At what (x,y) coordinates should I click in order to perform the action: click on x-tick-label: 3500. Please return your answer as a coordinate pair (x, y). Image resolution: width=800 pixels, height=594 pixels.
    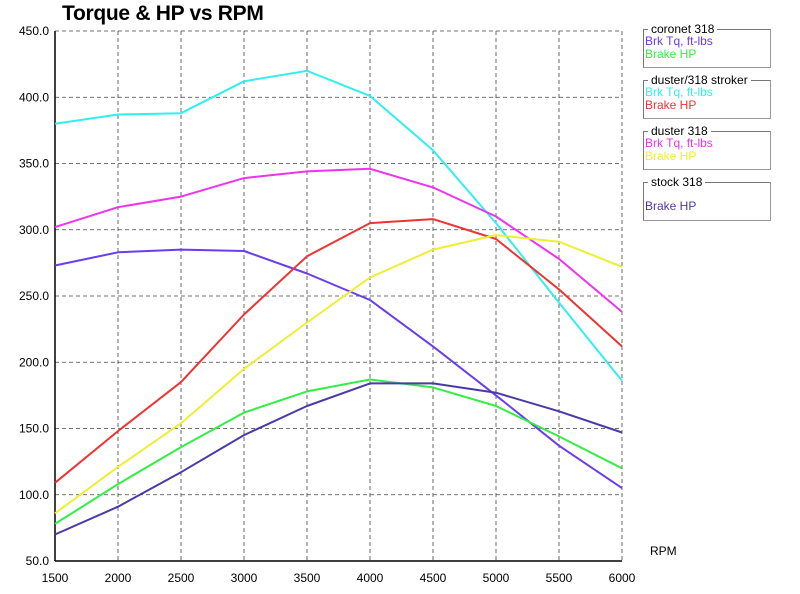
    Looking at the image, I should click on (307, 578).